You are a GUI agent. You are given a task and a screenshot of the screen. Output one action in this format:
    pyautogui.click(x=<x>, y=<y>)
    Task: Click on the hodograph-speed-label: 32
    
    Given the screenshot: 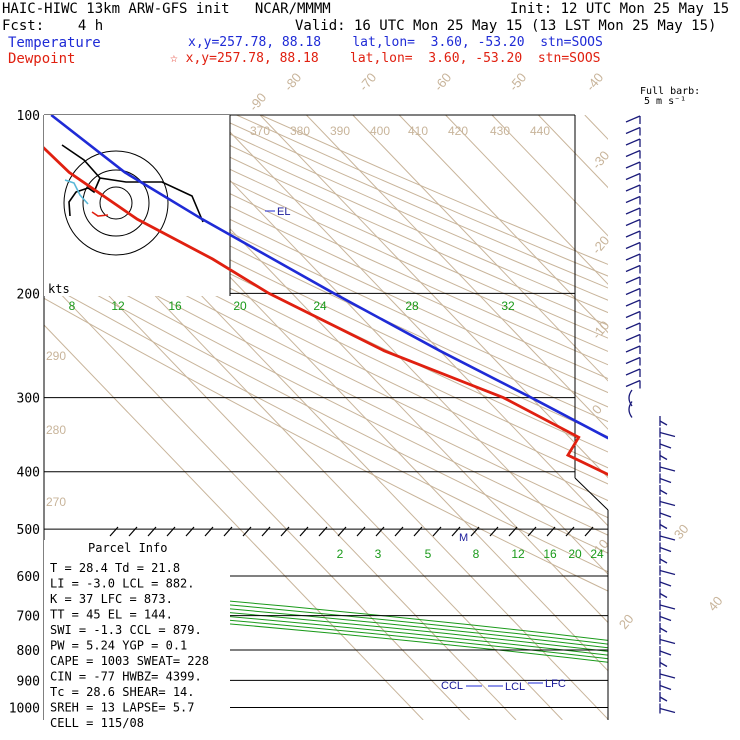 What is the action you would take?
    pyautogui.click(x=508, y=306)
    